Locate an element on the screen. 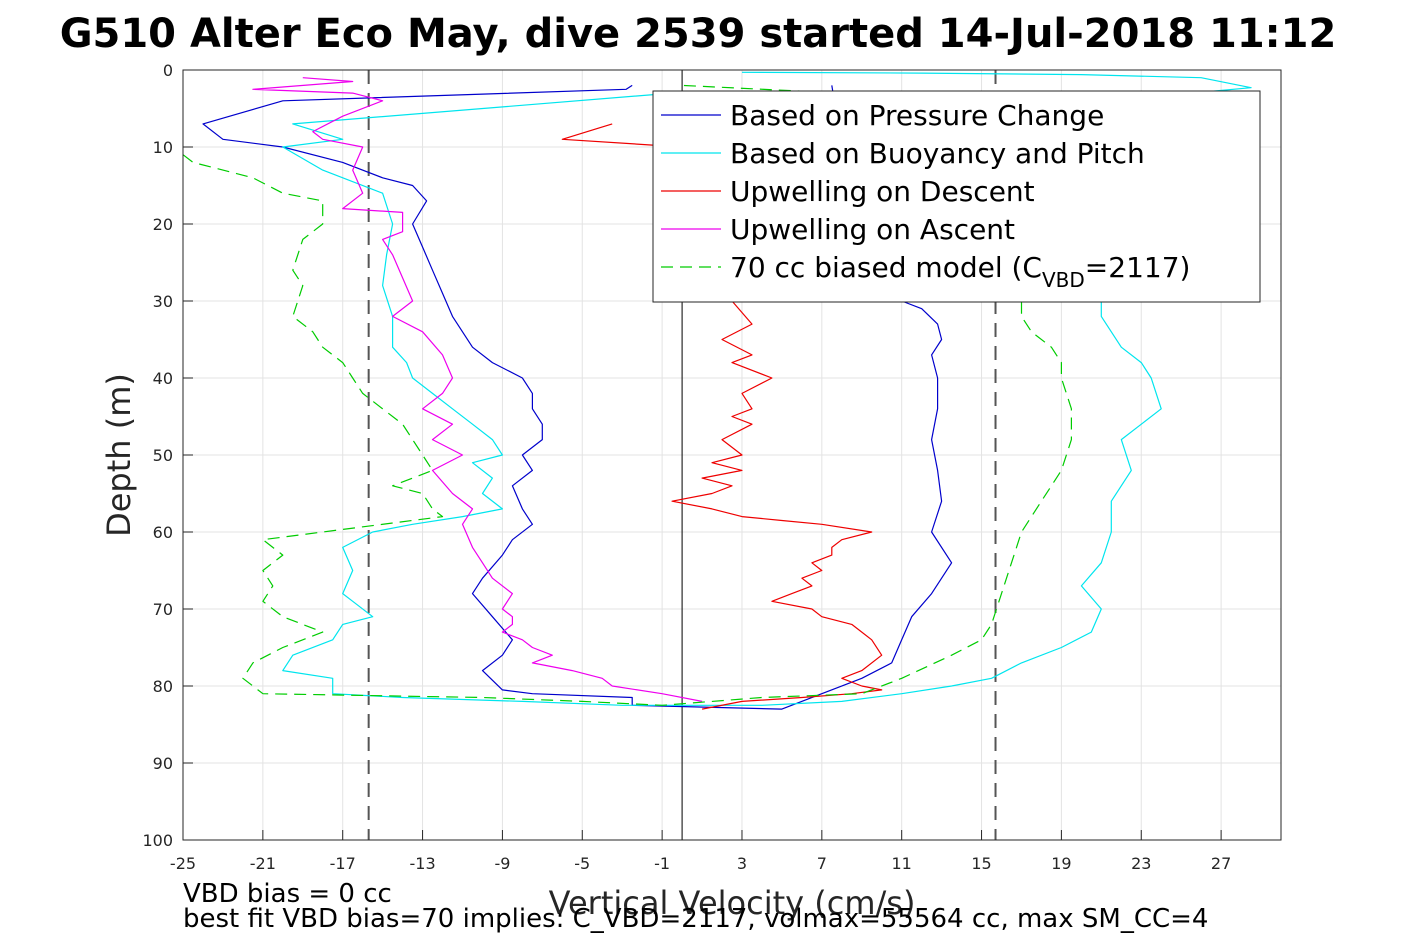  x-tick-label: -17 is located at coordinates (343, 863).